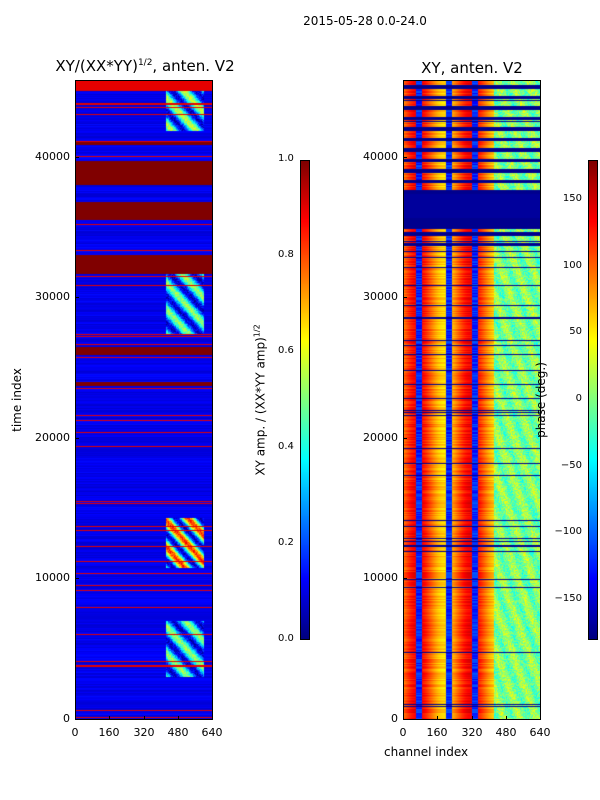 The image size is (600, 800). I want to click on right-colorbar-label: phase (deg.), so click(541, 400).